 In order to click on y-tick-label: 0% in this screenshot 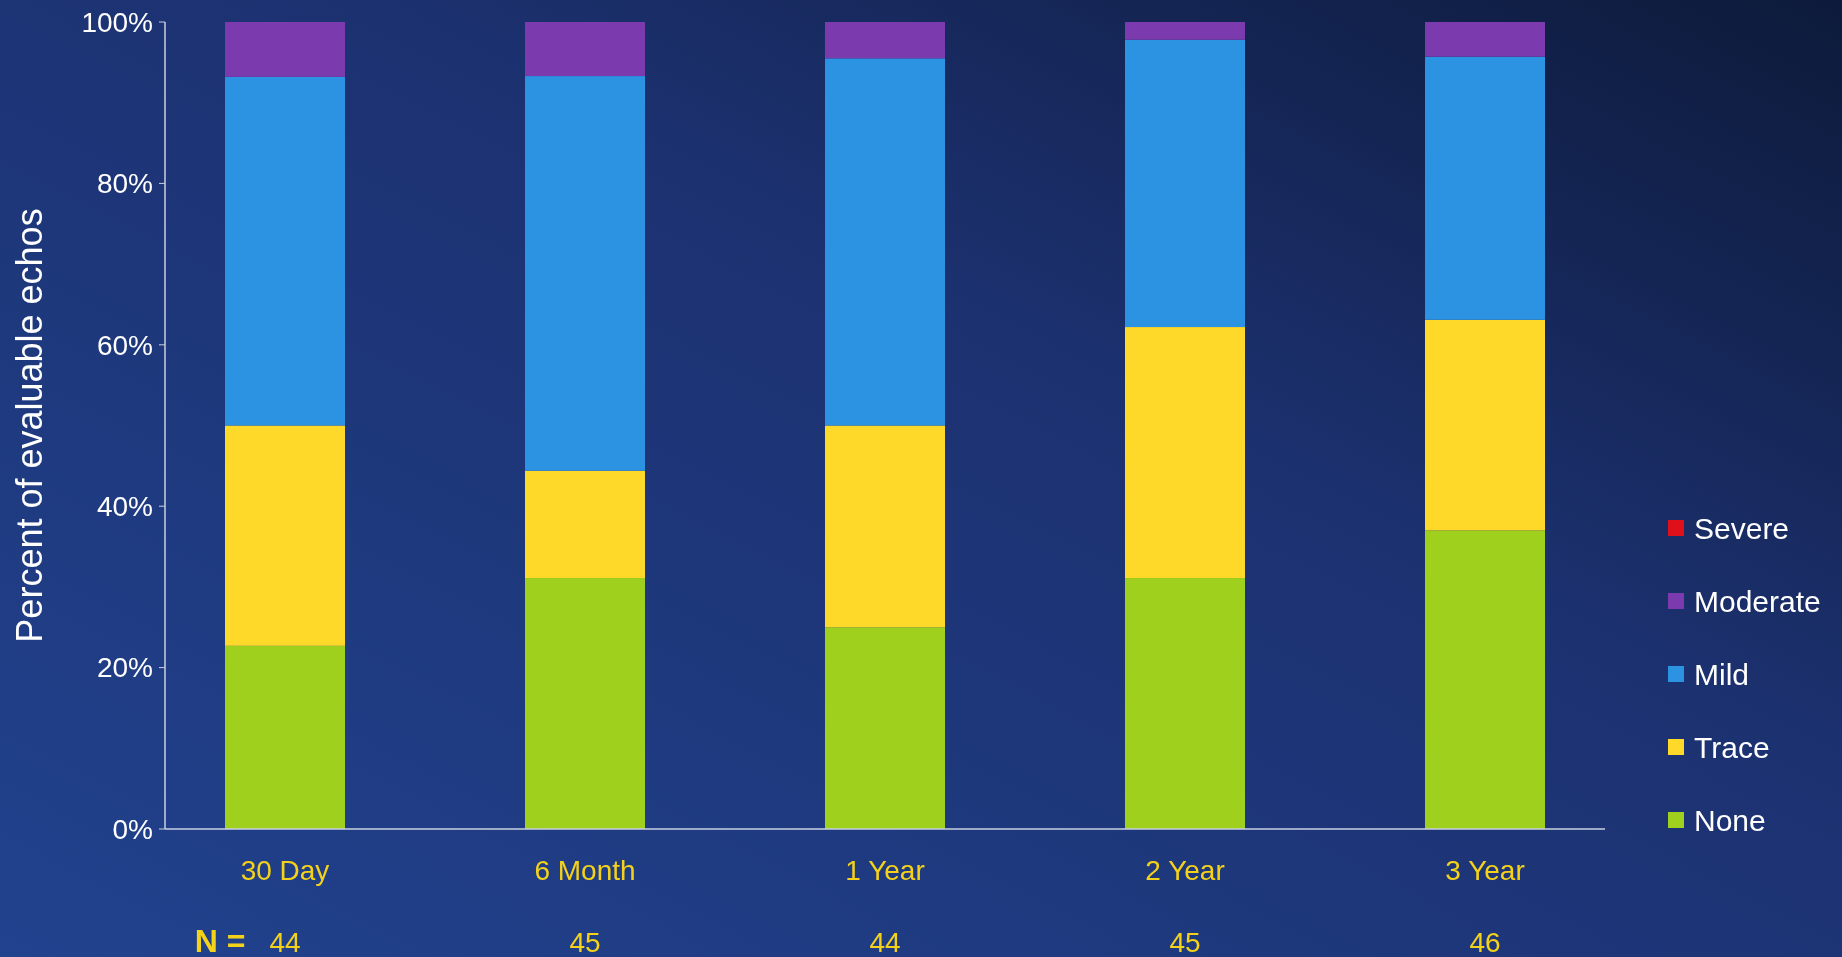, I will do `click(132, 829)`.